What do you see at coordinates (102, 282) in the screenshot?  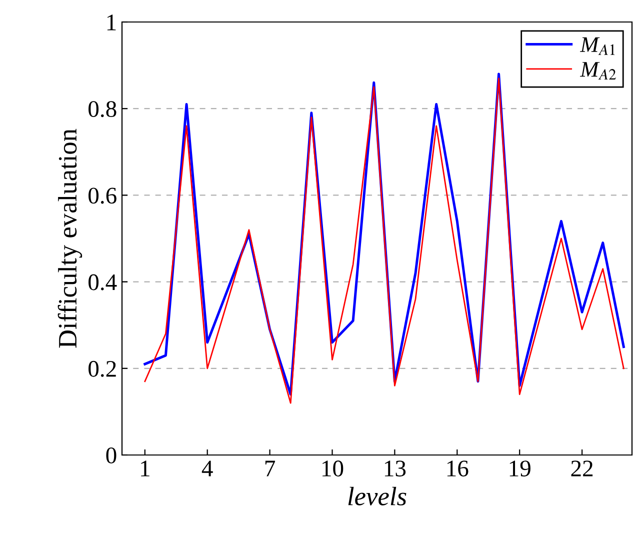 I see `y-tick-label: 0.4` at bounding box center [102, 282].